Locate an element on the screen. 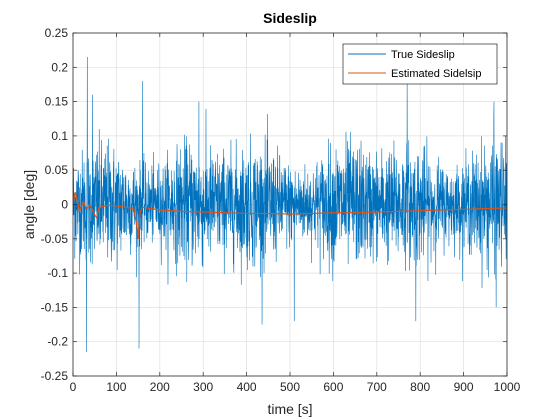 Image resolution: width=560 pixels, height=420 pixels. y-tick-label: -0.25 is located at coordinates (55, 376).